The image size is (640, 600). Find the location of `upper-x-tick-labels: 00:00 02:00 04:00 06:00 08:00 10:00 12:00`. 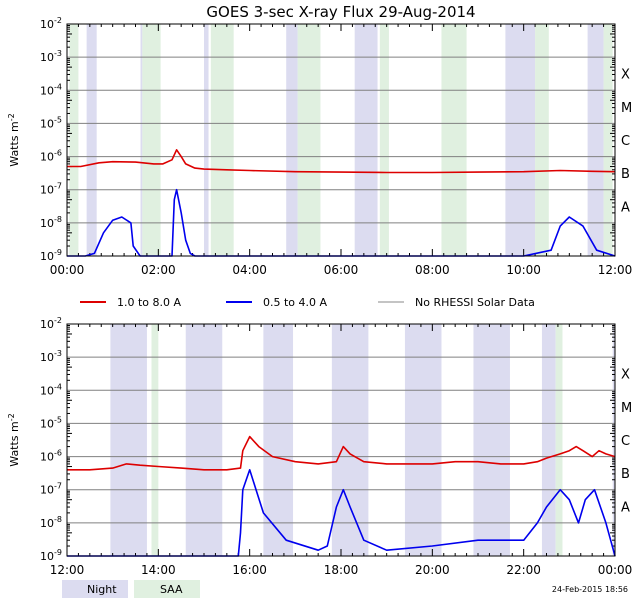

upper-x-tick-labels: 00:00 02:00 04:00 06:00 08:00 10:00 12:00 is located at coordinates (341, 270).